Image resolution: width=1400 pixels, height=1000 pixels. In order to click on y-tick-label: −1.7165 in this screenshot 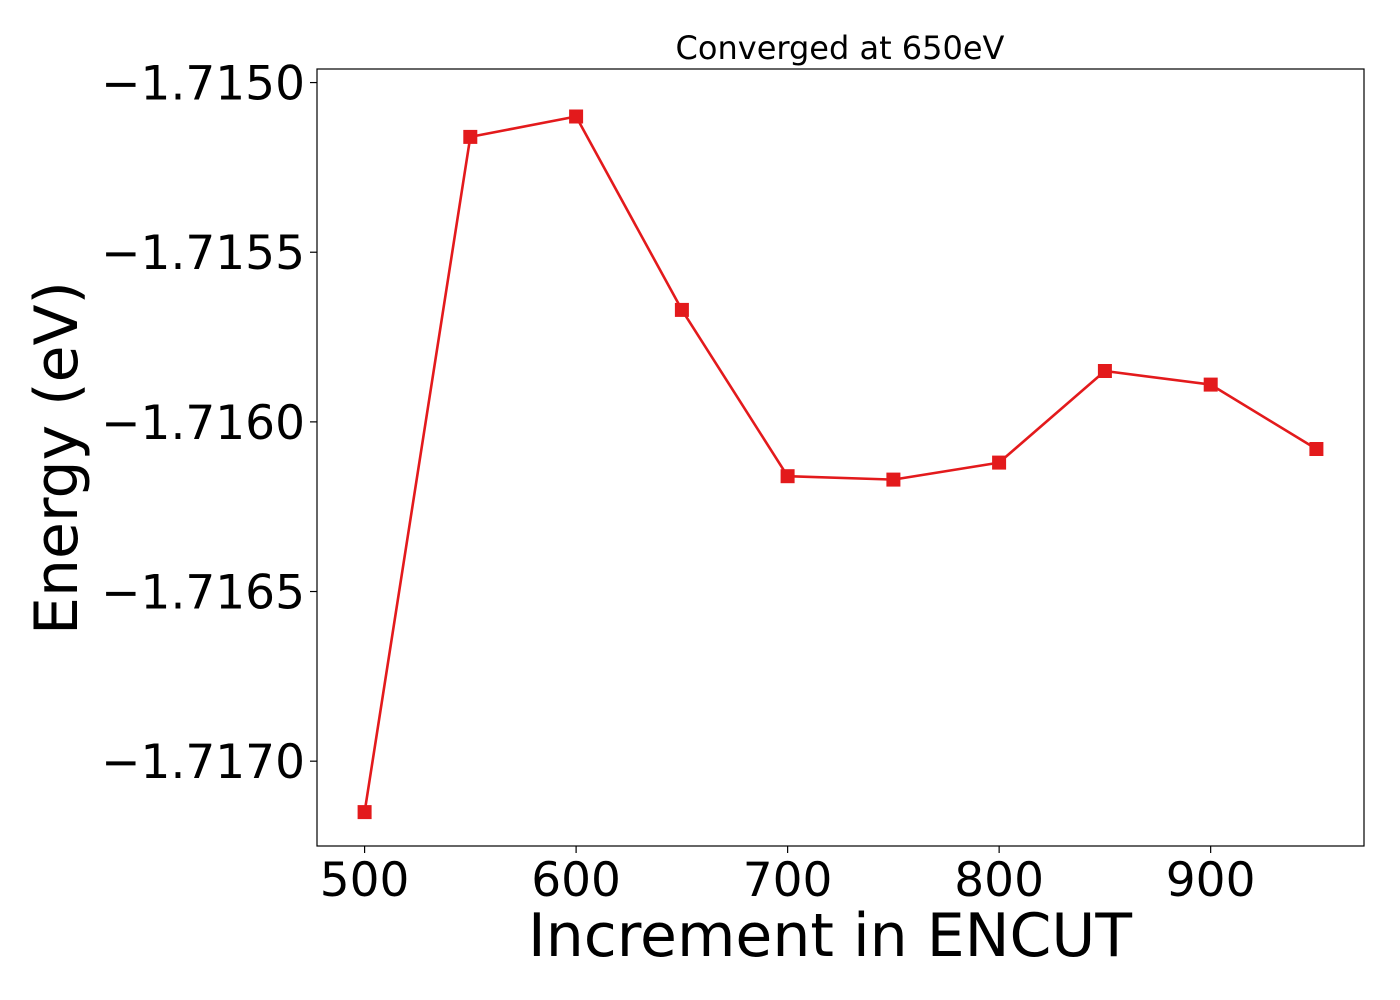, I will do `click(203, 593)`.